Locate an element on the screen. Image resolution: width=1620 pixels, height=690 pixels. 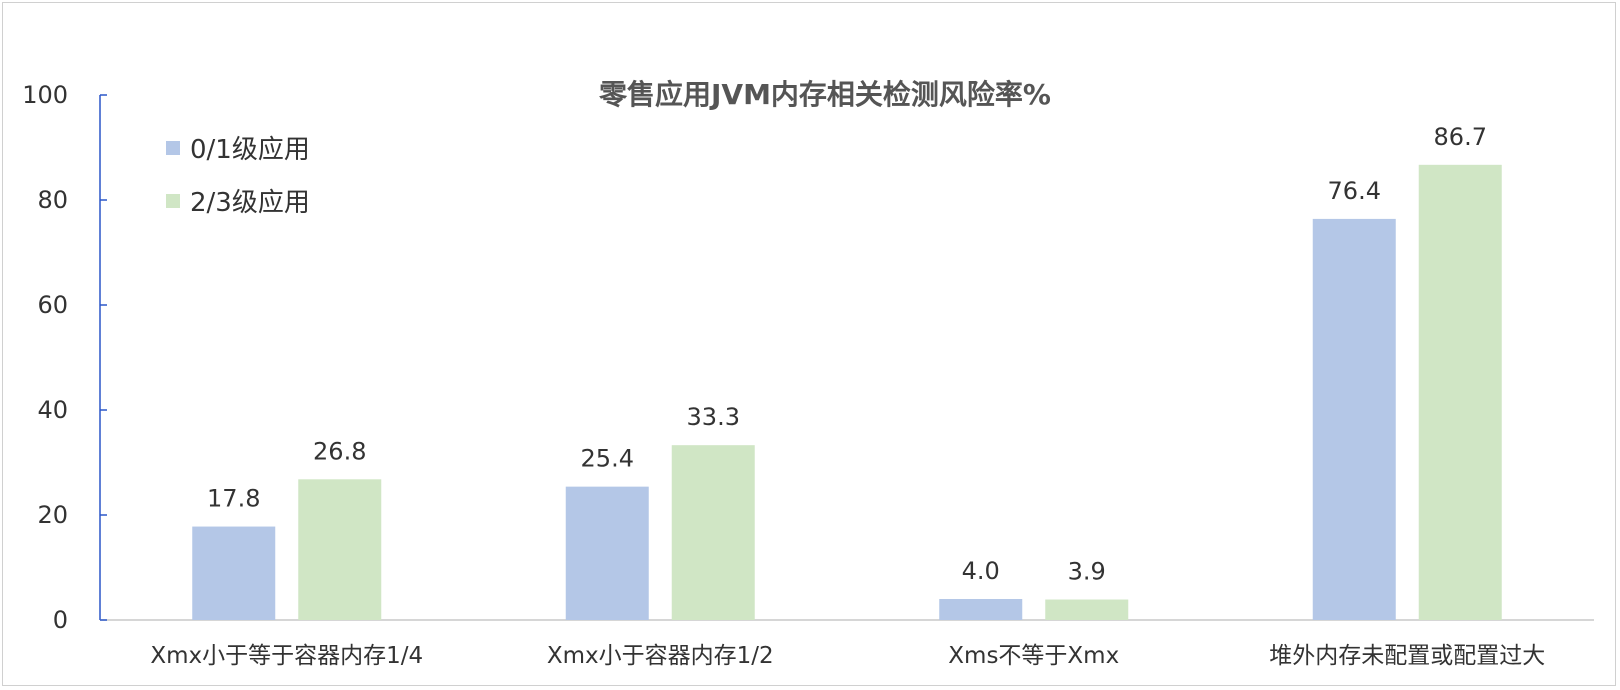
legend: 0/1级应用 2/3级应用 is located at coordinates (238, 176).